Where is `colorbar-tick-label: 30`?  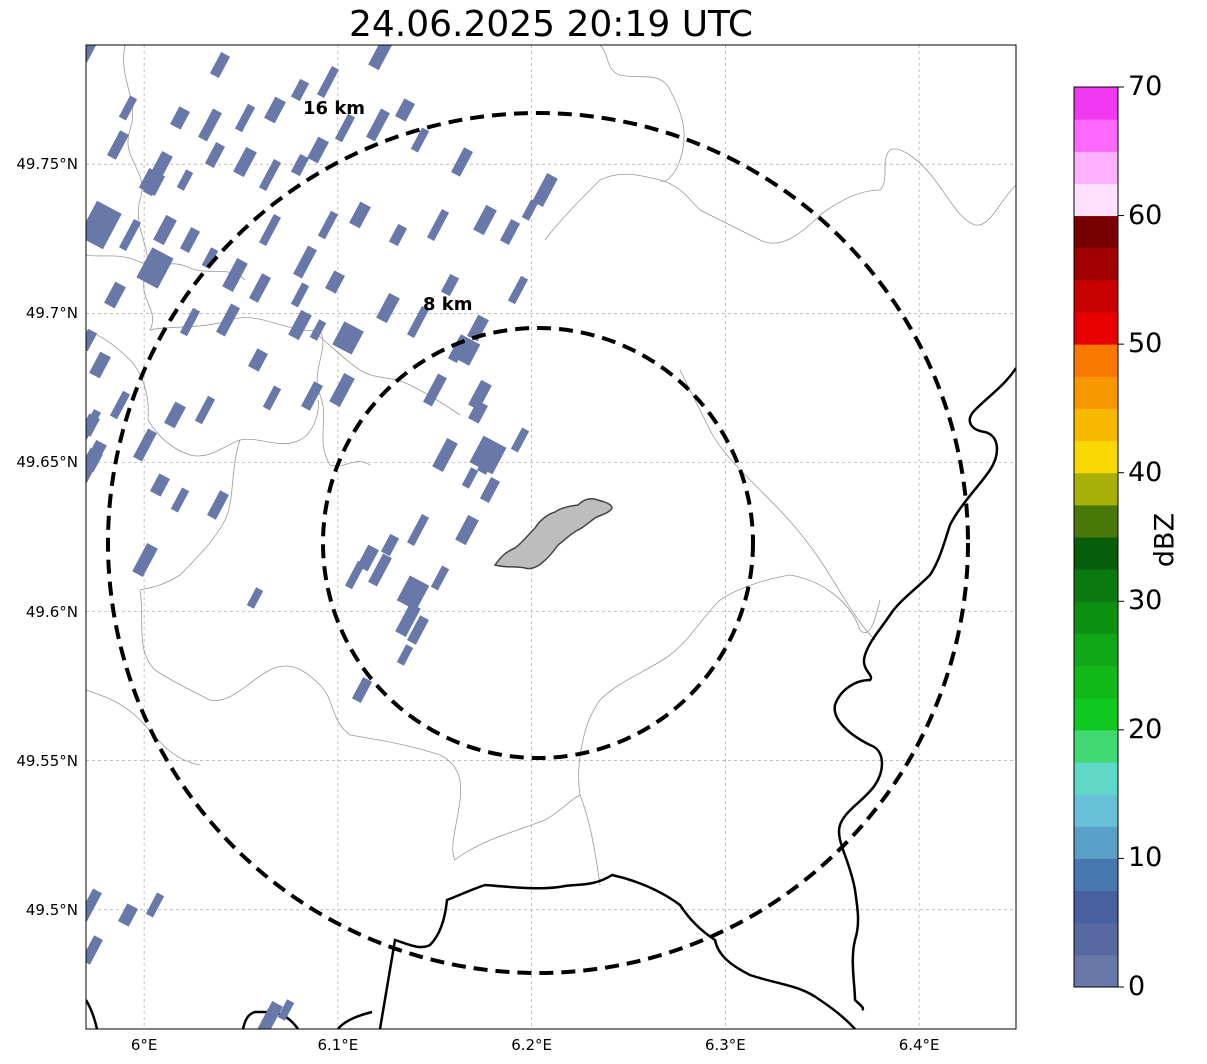
colorbar-tick-label: 30 is located at coordinates (1145, 601).